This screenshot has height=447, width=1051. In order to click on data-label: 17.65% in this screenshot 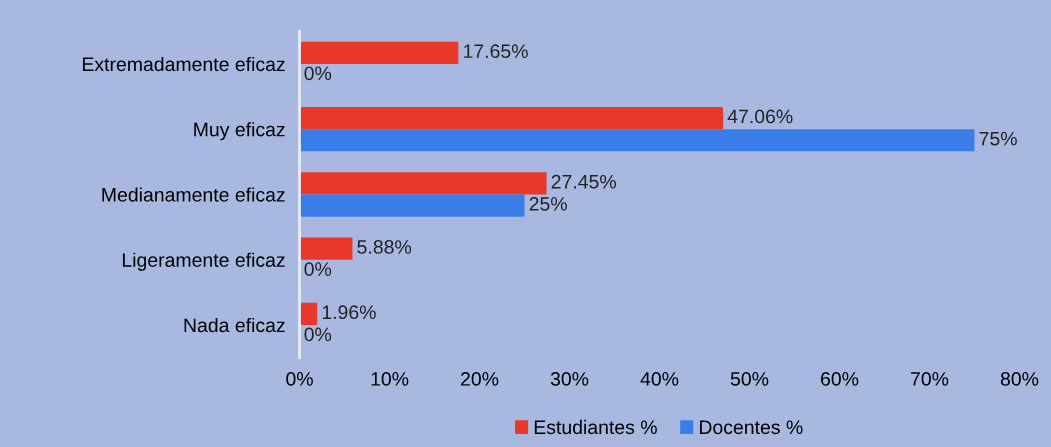, I will do `click(496, 51)`.